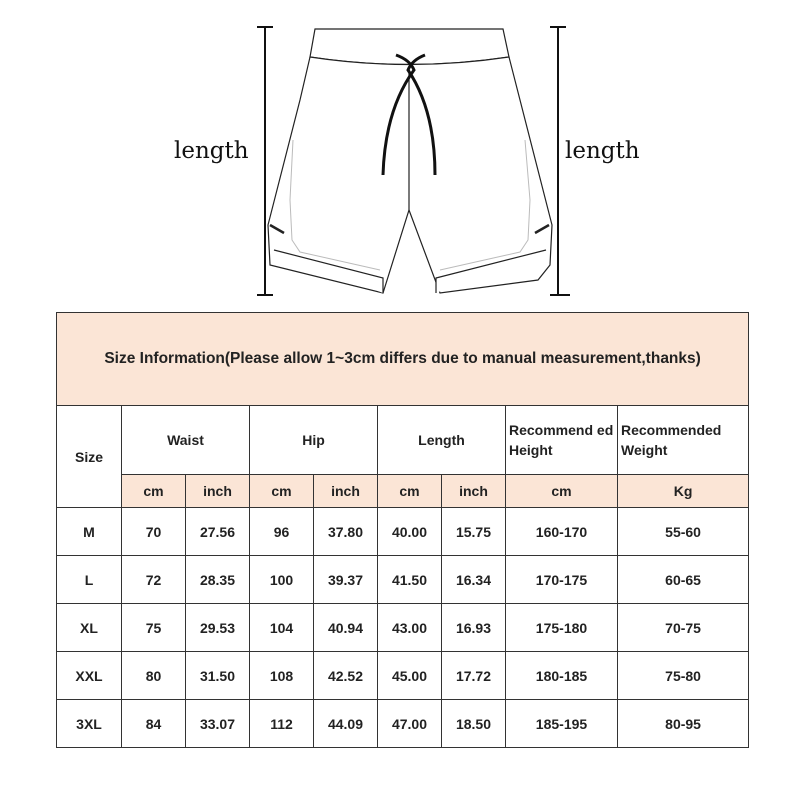 The image size is (800, 800). Describe the element at coordinates (89, 675) in the screenshot. I see `size-cell: XXL` at that location.